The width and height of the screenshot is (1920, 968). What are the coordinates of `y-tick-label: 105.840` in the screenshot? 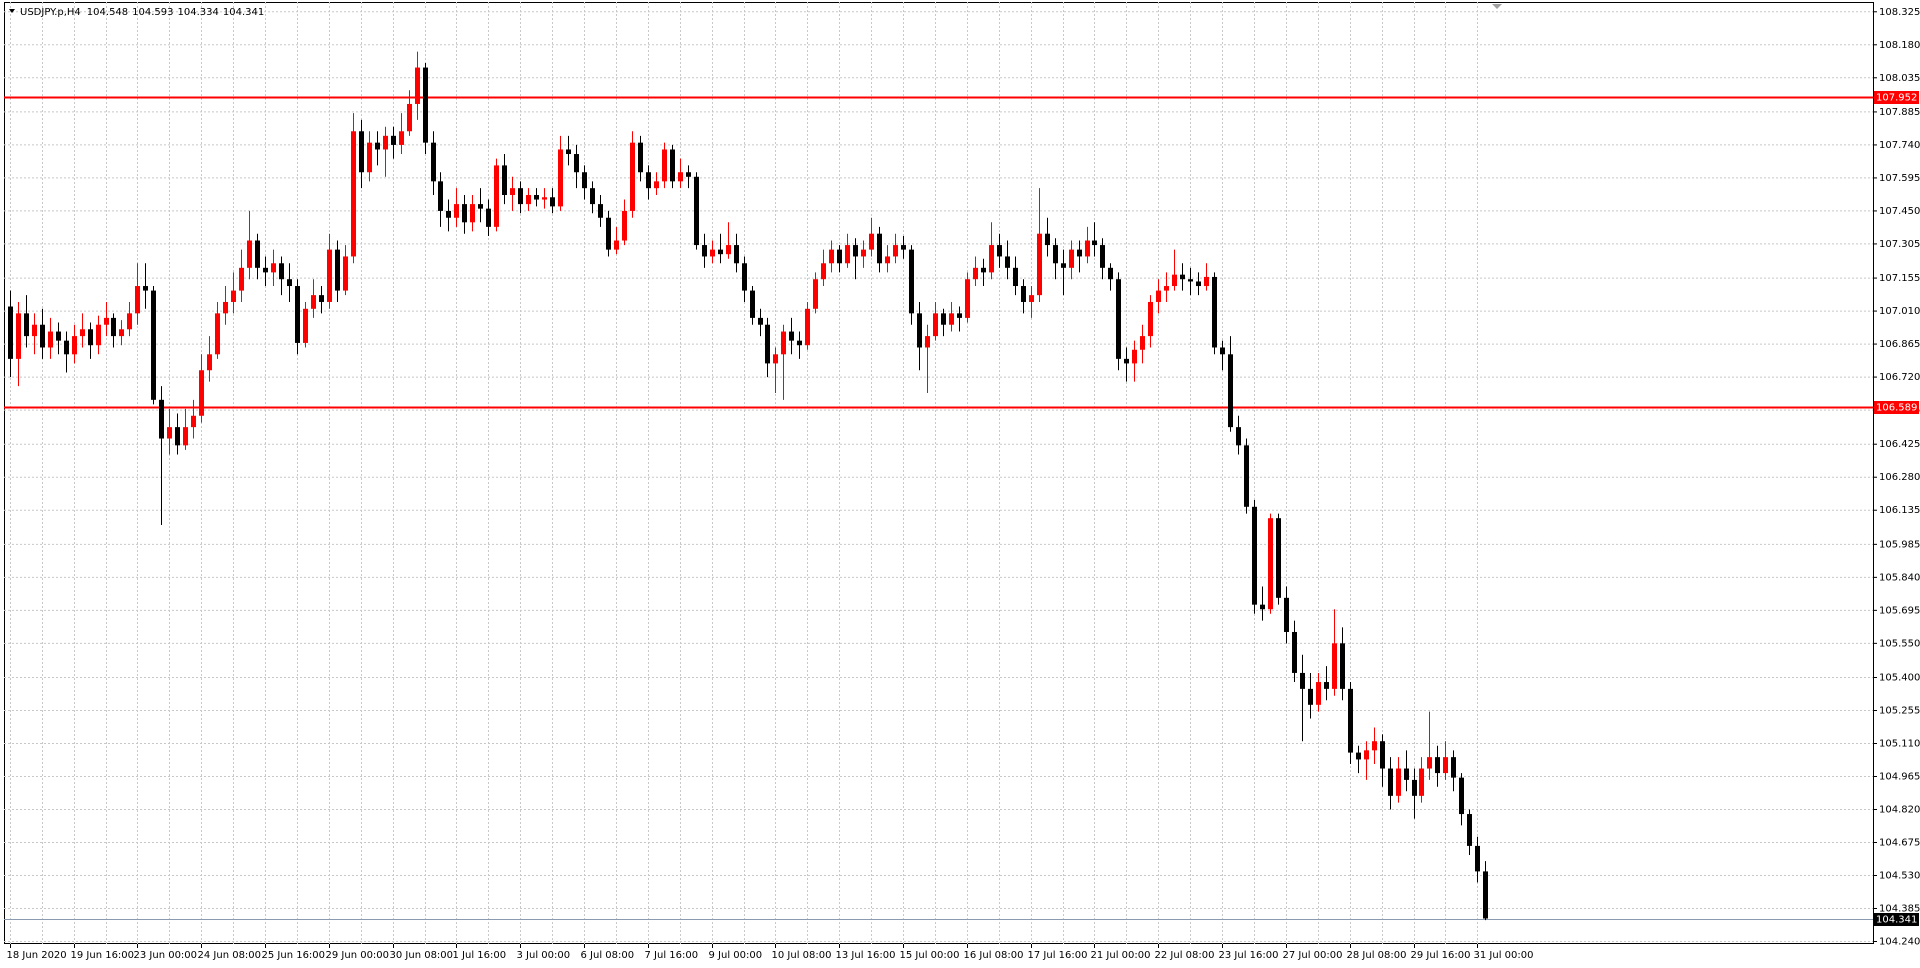 It's located at (1899, 577).